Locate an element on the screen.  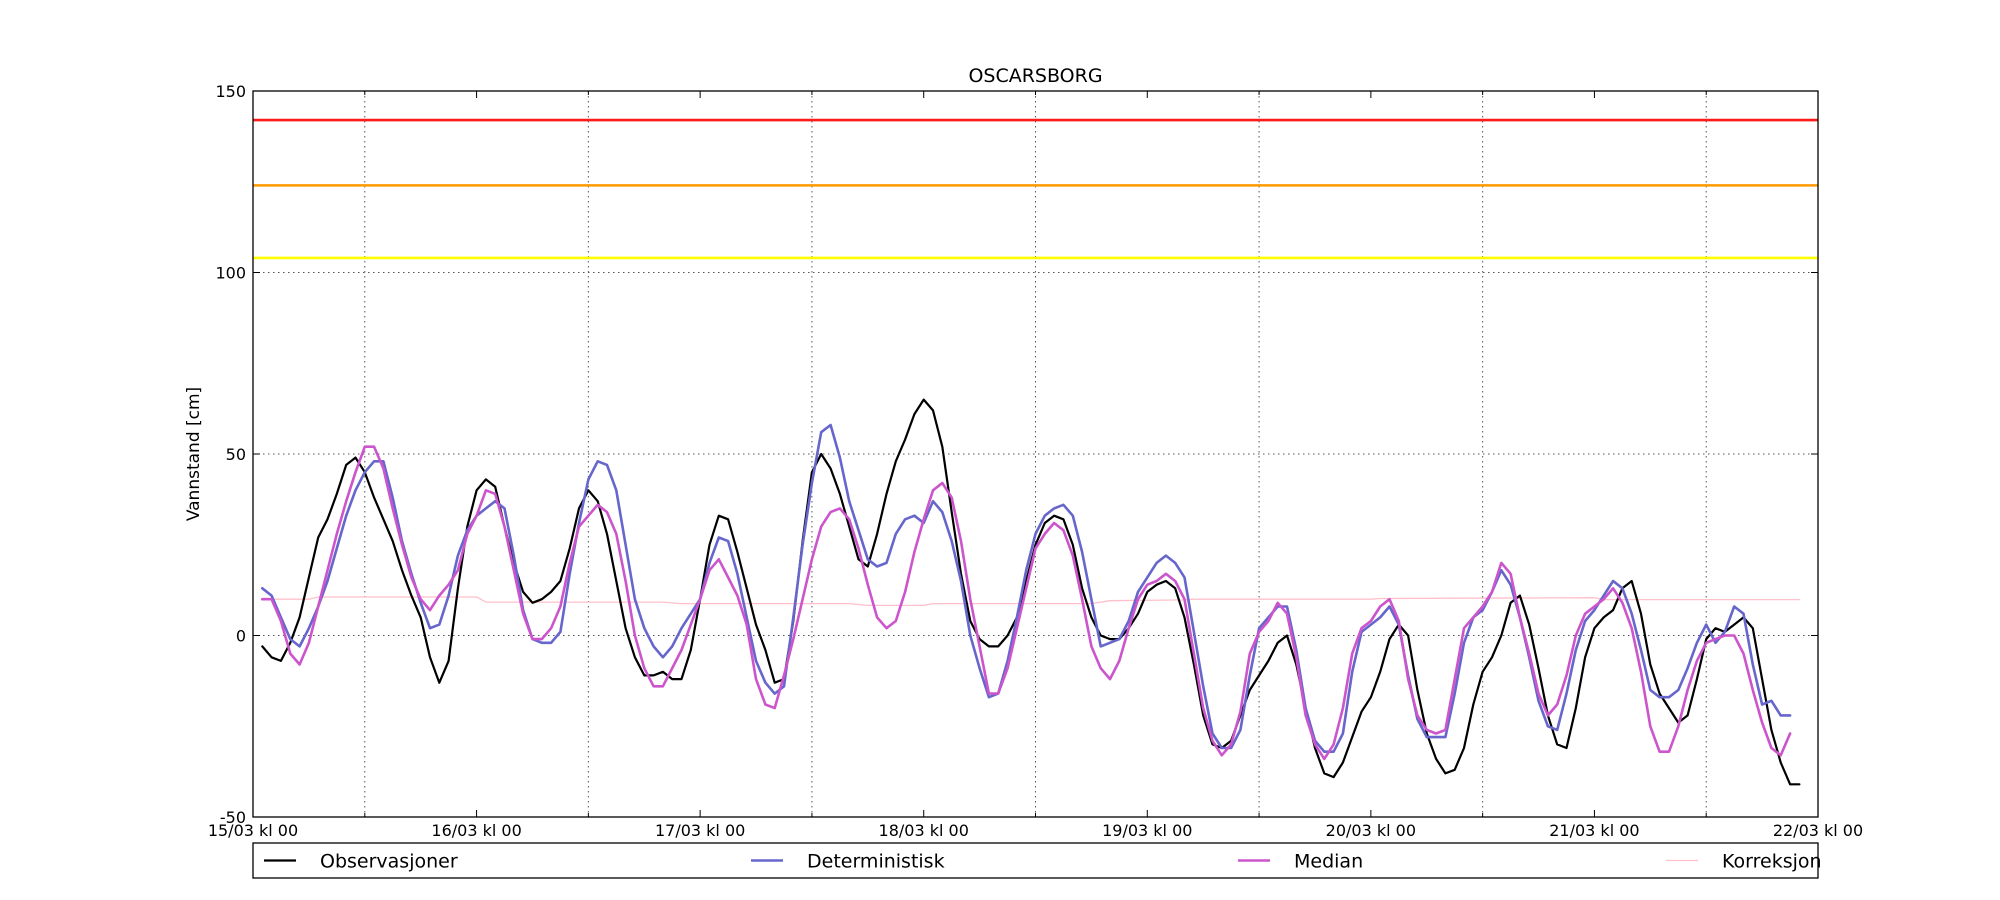
legend-label: Deterministisk is located at coordinates (876, 862).